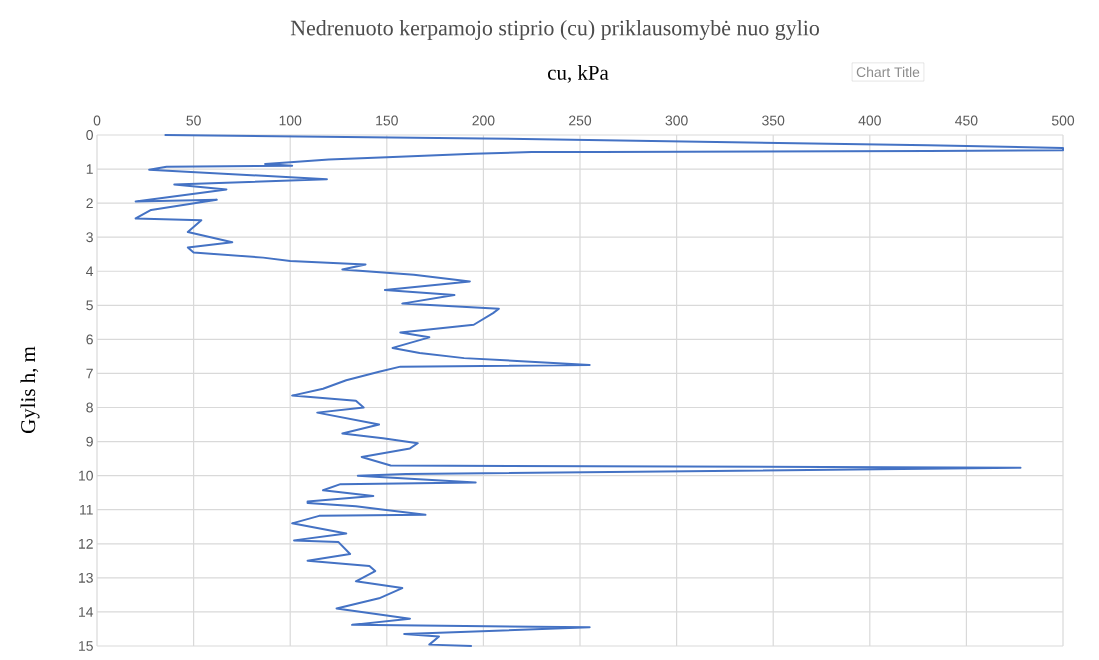  What do you see at coordinates (578, 74) in the screenshot?
I see `x-axis-title: cu, kPa` at bounding box center [578, 74].